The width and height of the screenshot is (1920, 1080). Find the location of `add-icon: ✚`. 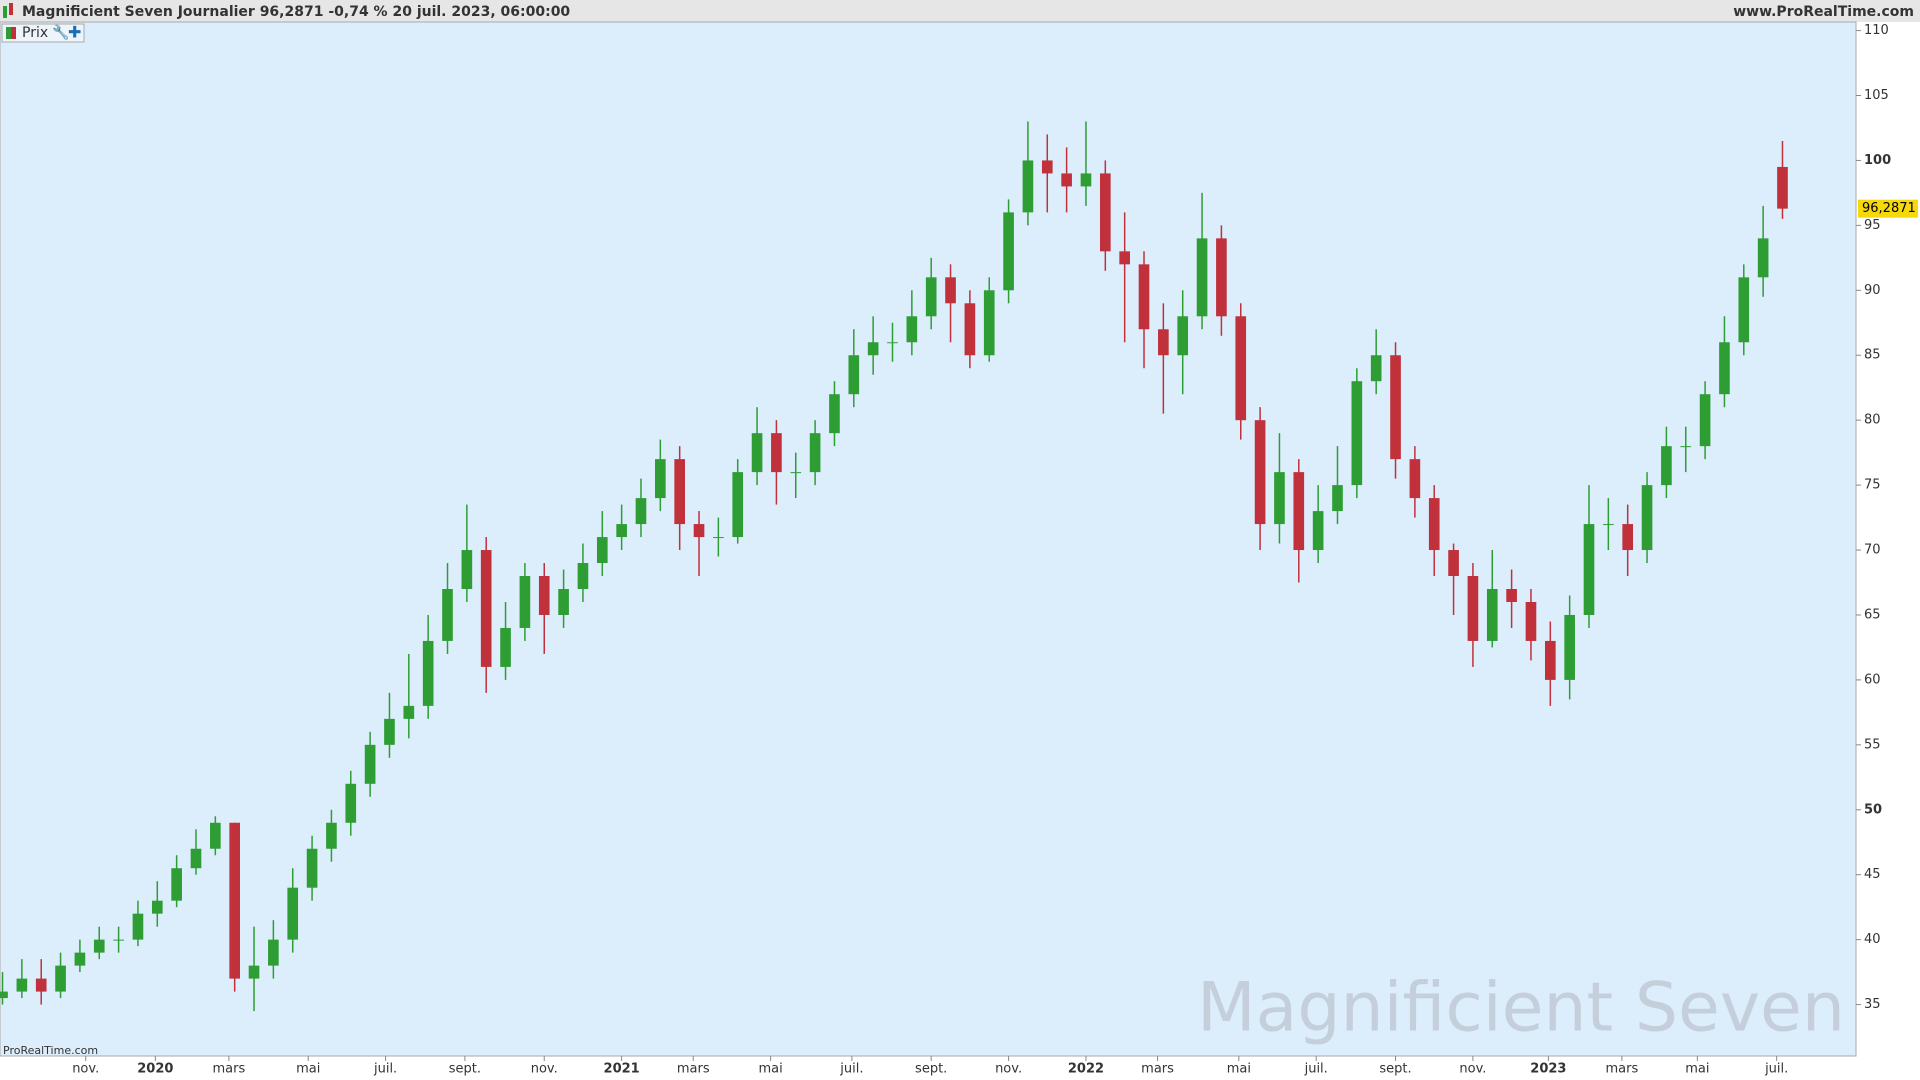

add-icon: ✚ is located at coordinates (74, 32).